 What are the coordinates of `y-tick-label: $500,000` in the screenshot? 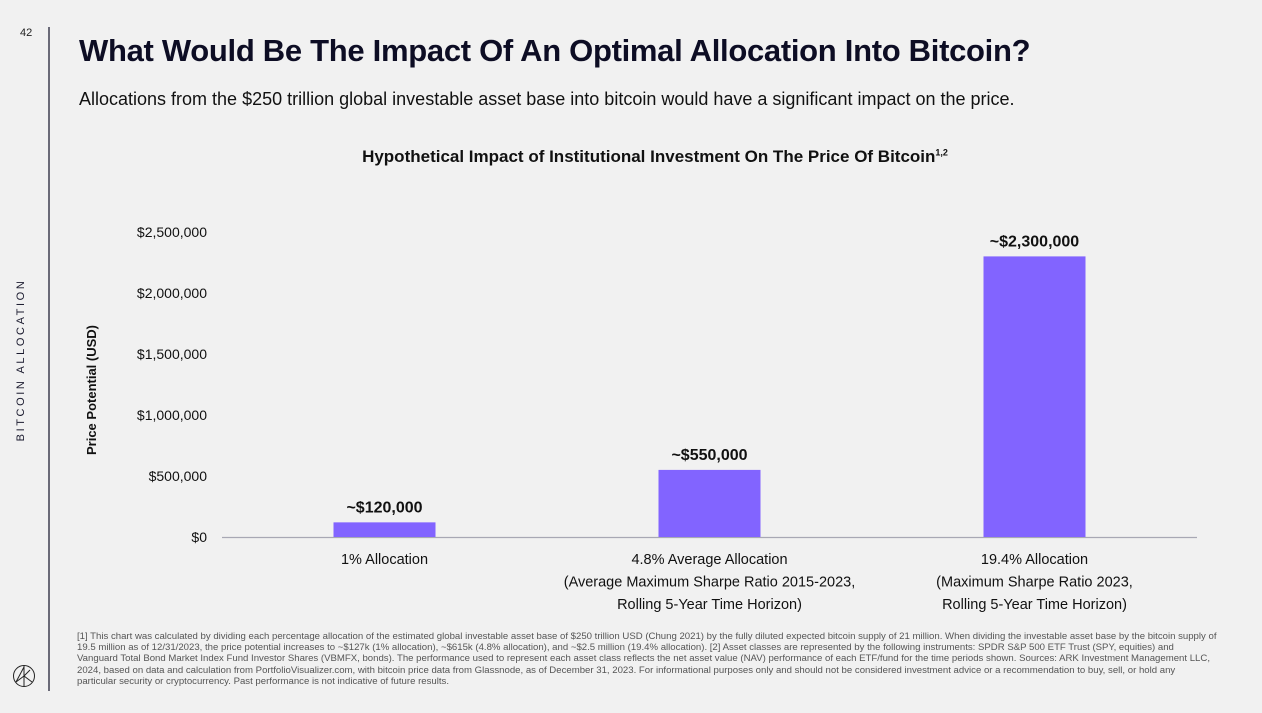 It's located at (178, 476).